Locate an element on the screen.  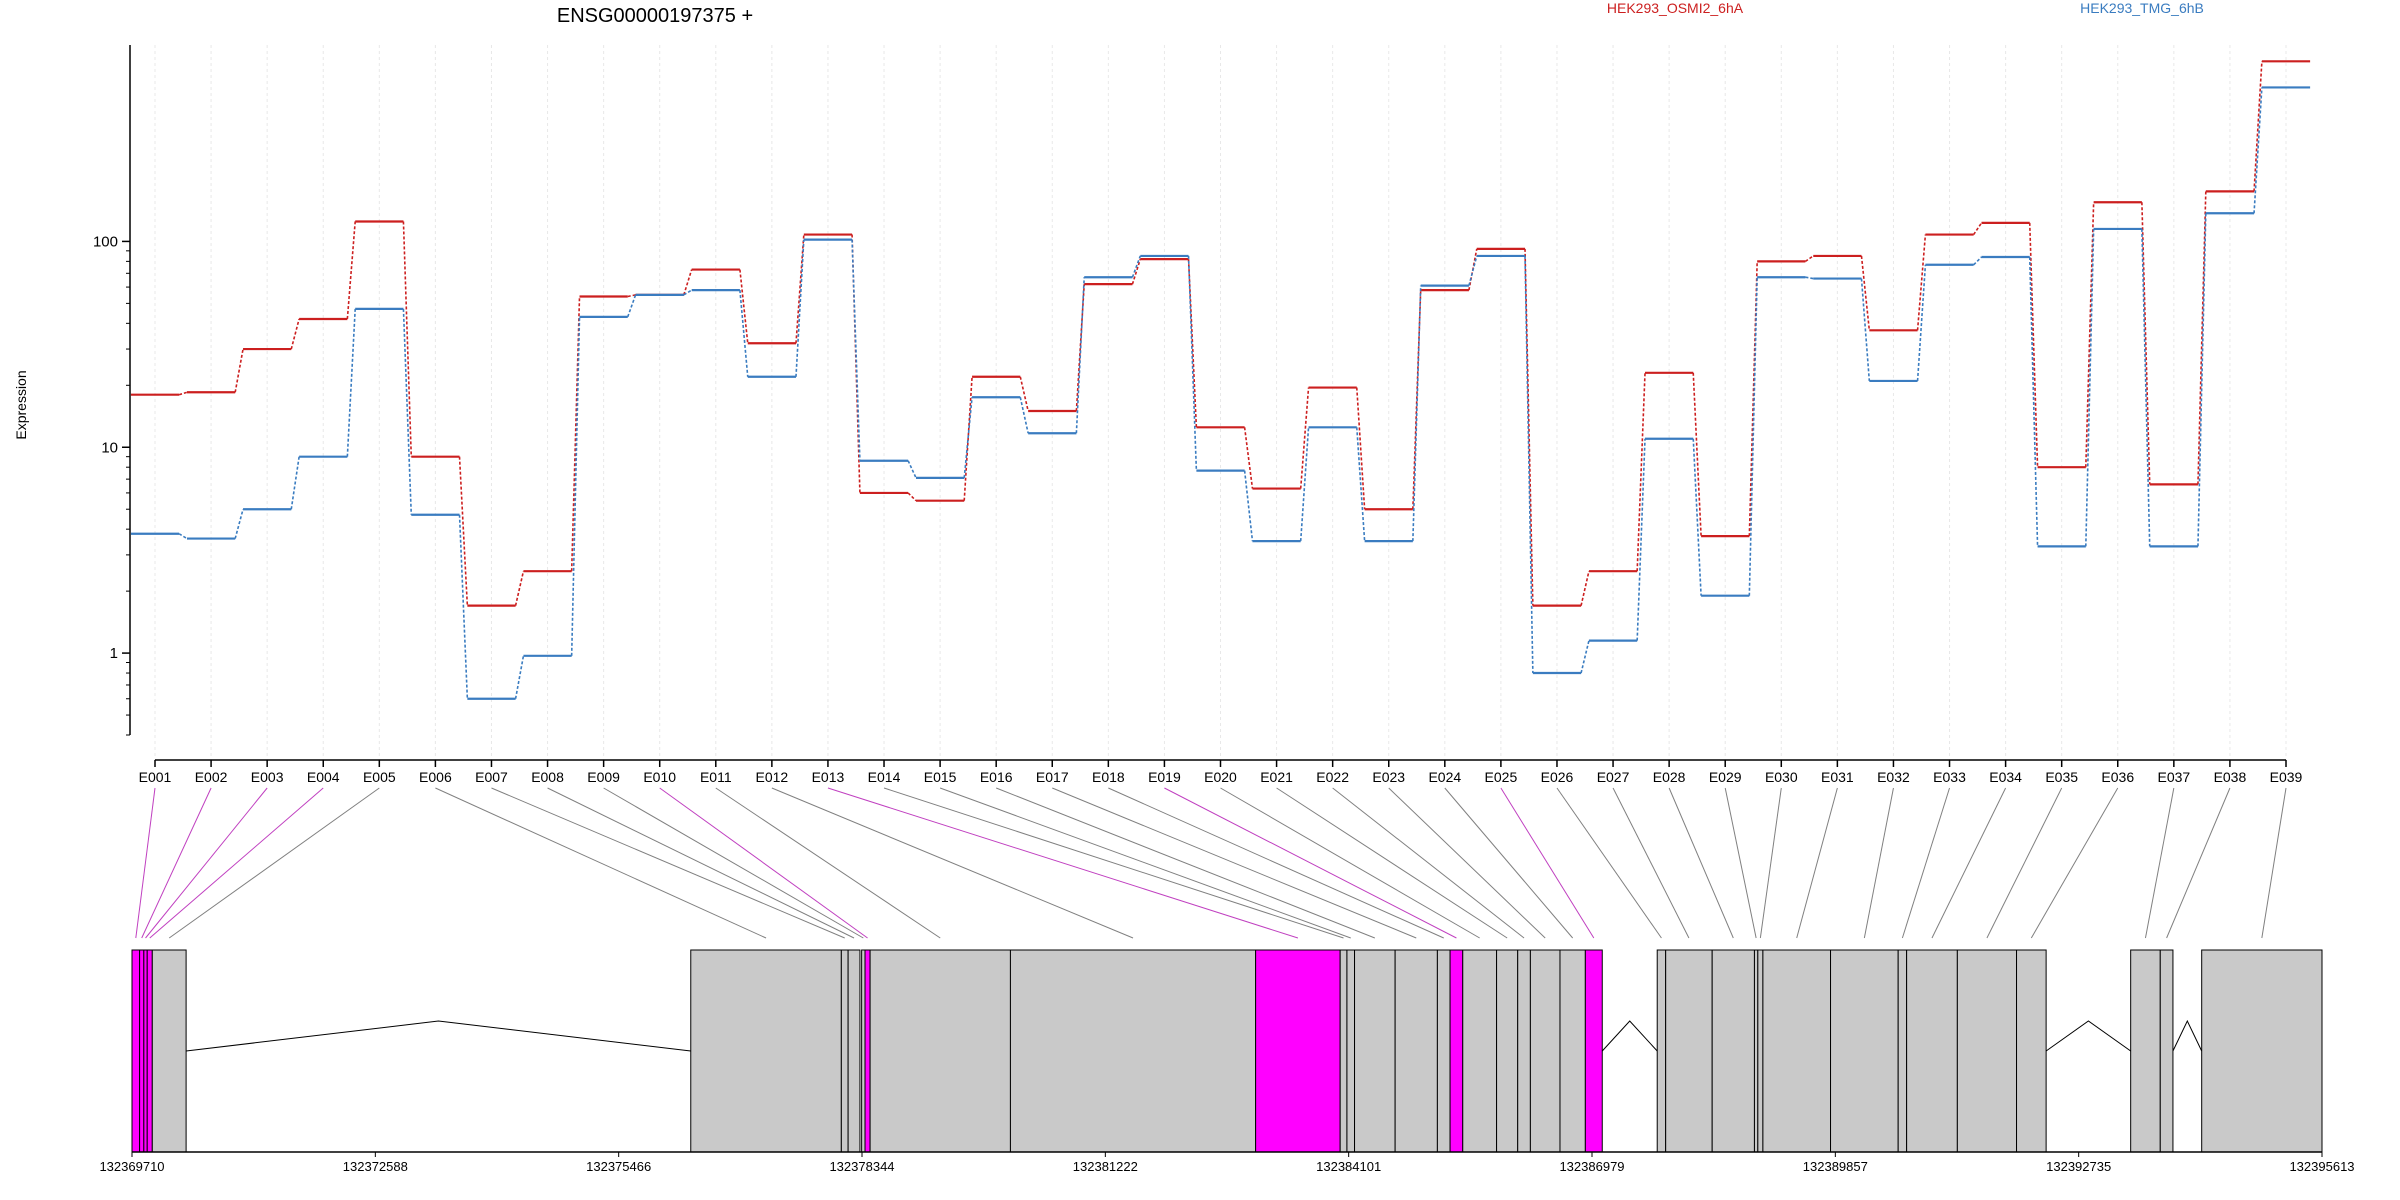
x-tick-label-E013: E013 is located at coordinates (828, 777).